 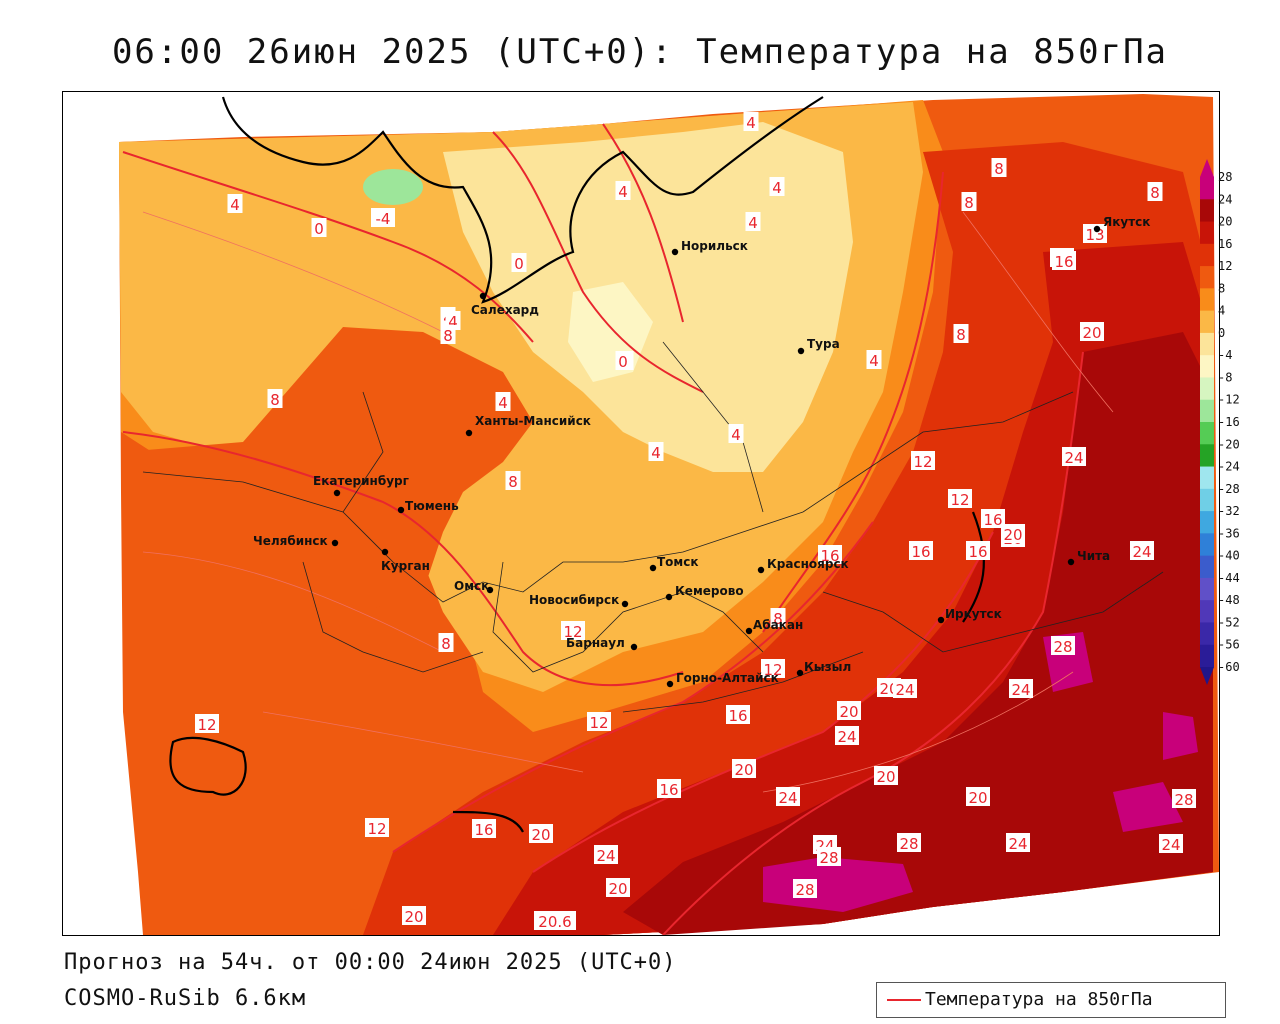 What do you see at coordinates (1229, 622) in the screenshot?
I see `colorbar-tick-label: -52` at bounding box center [1229, 622].